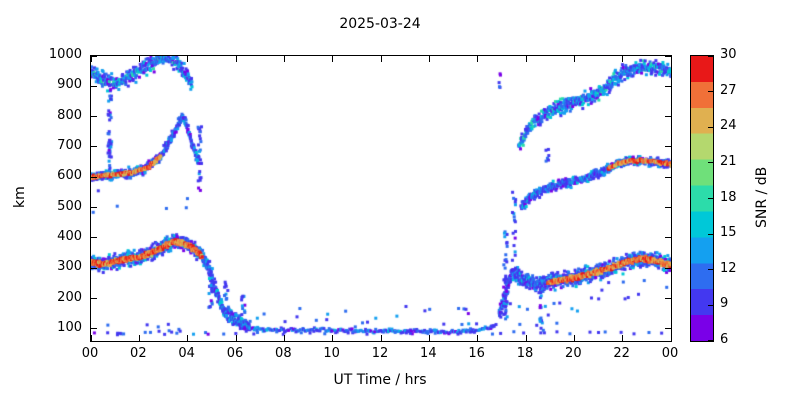 This screenshot has height=400, width=800. I want to click on y-tick-label: 700, so click(69, 145).